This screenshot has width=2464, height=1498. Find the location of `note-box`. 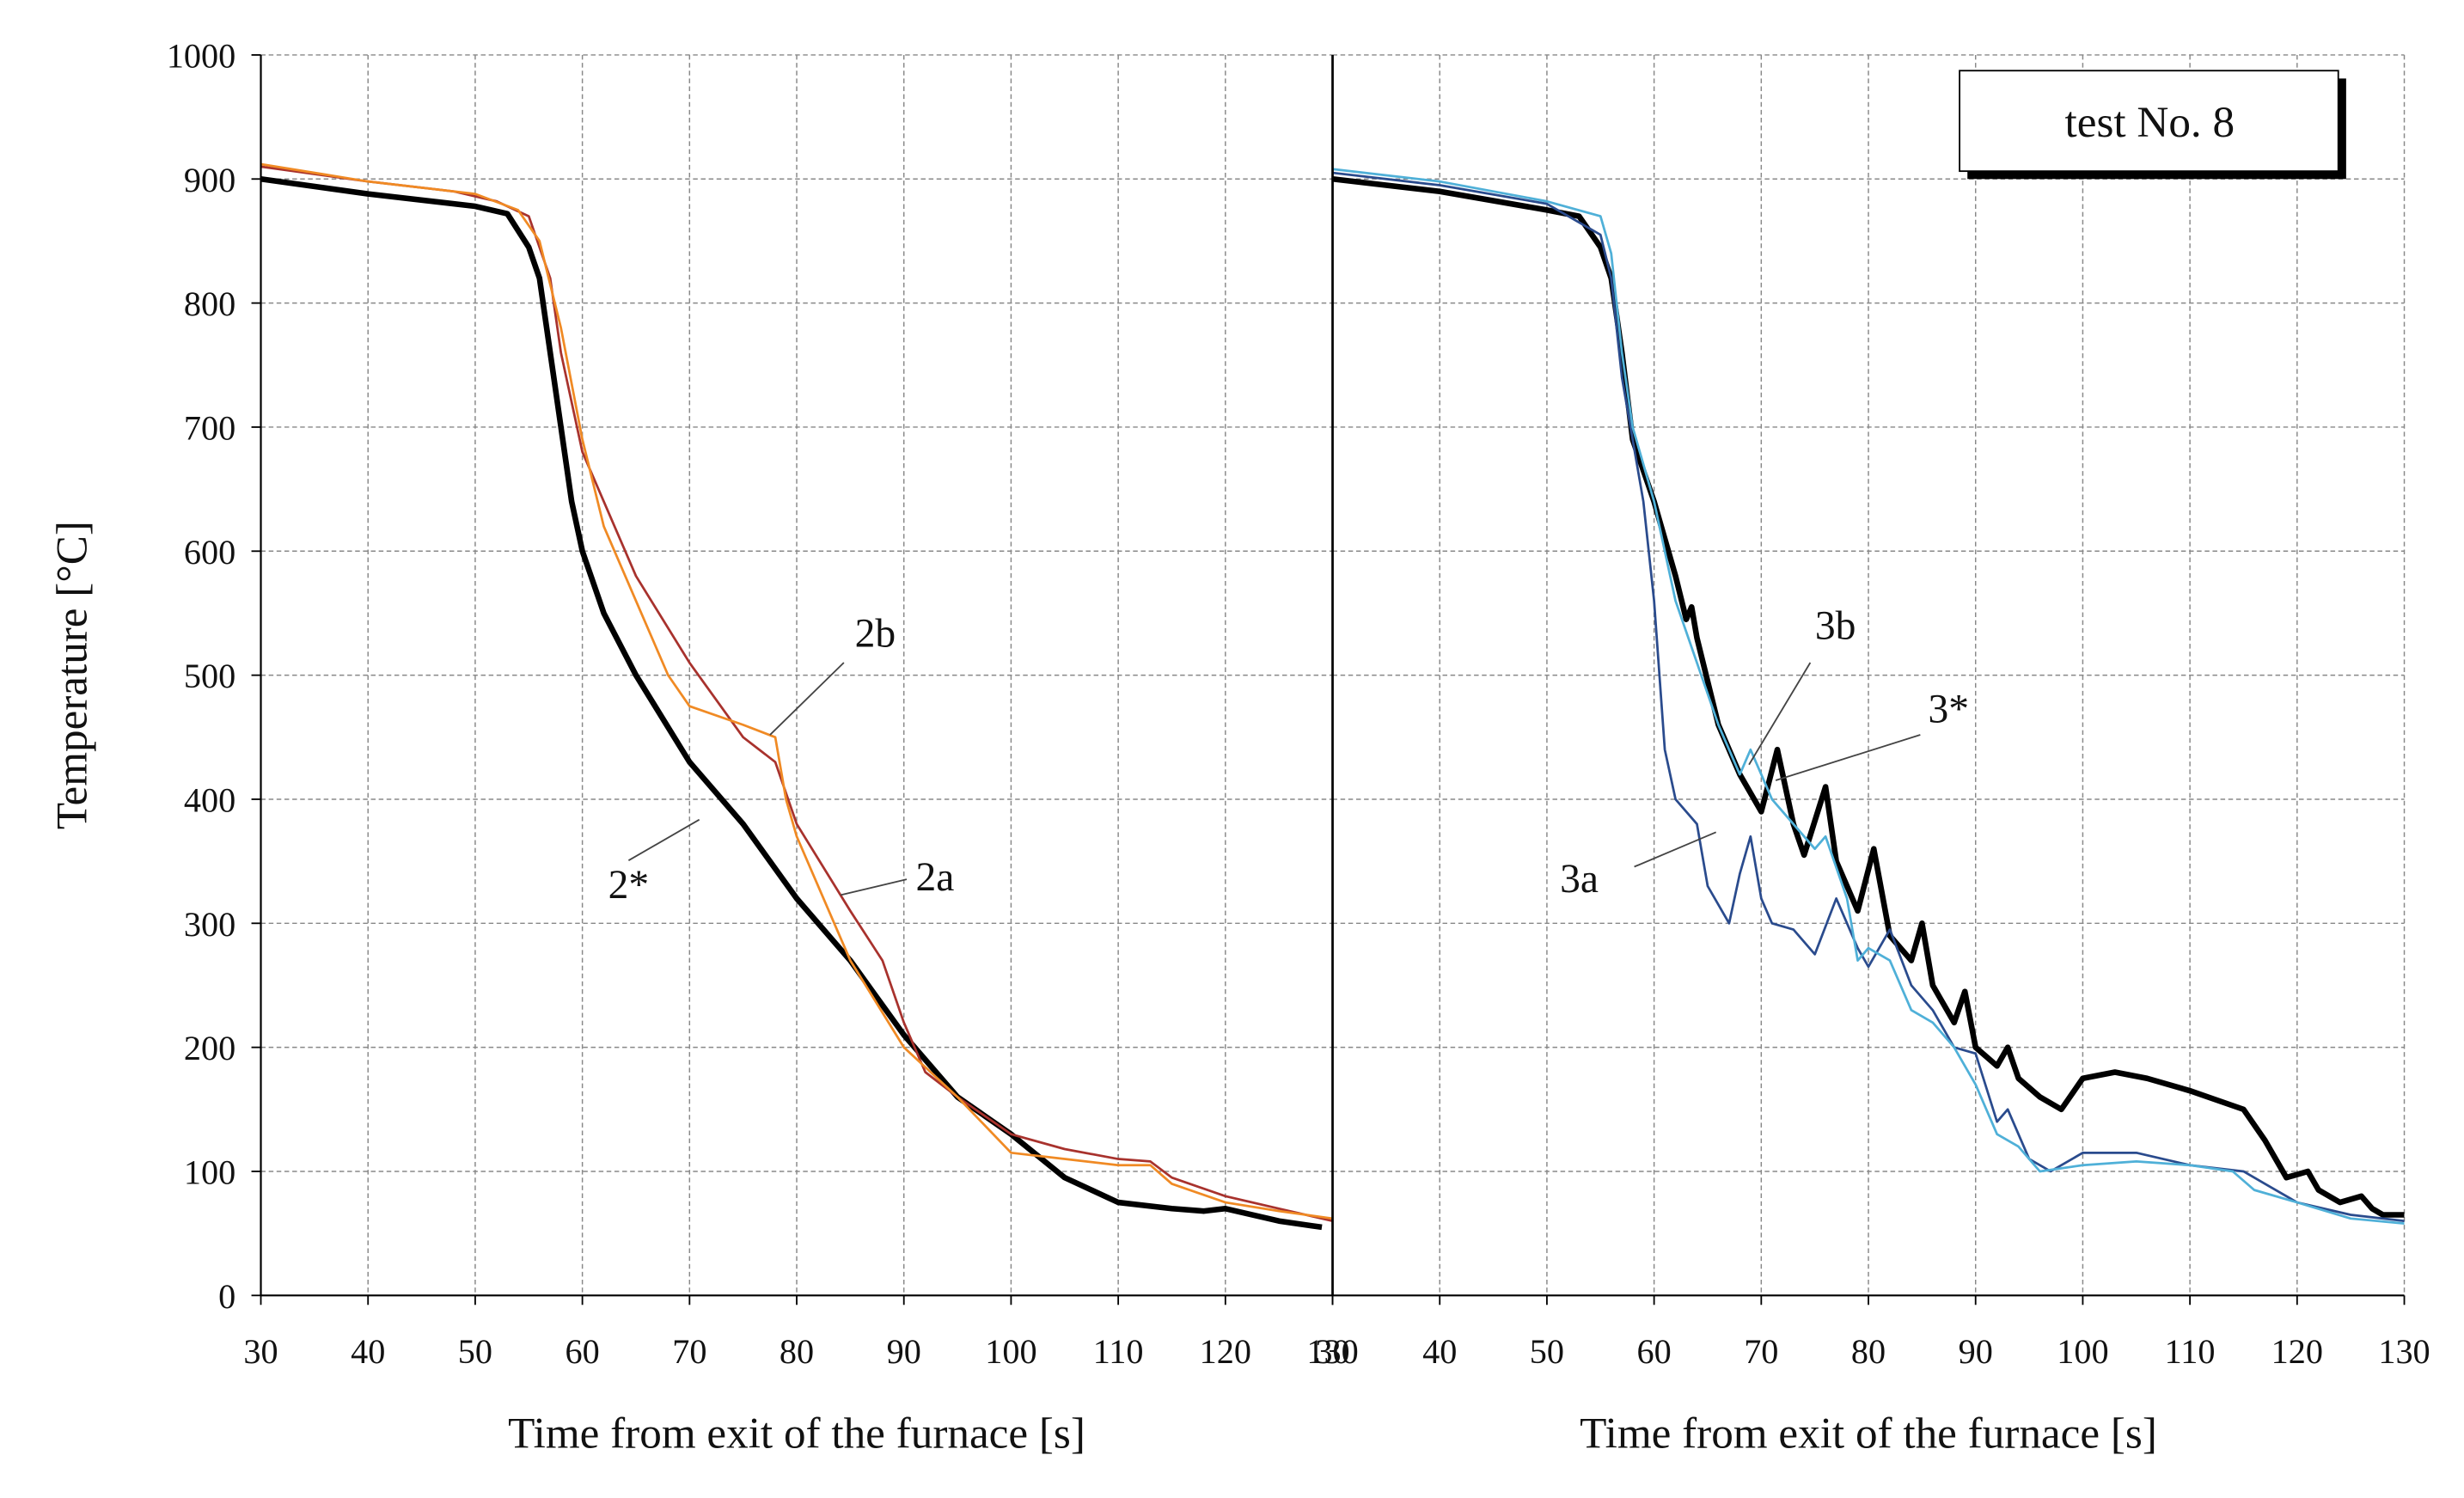

note-box is located at coordinates (2149, 121).